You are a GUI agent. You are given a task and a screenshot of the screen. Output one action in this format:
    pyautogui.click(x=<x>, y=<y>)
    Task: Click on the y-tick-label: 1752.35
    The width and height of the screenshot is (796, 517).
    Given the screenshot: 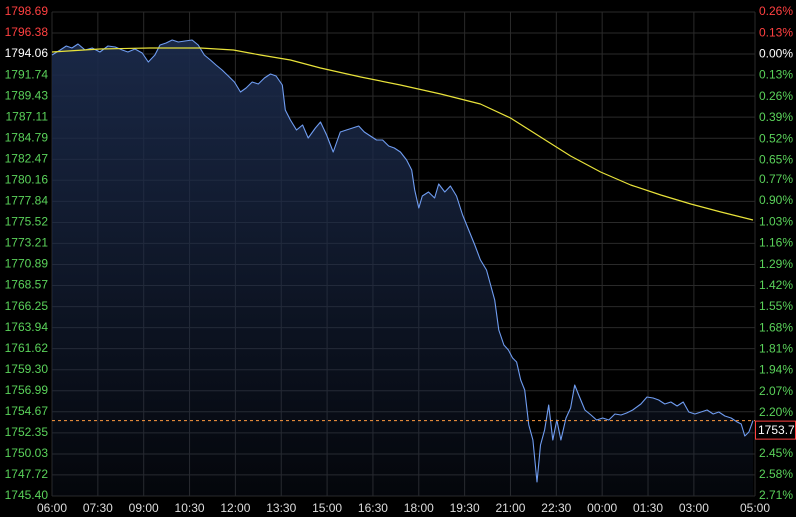 What is the action you would take?
    pyautogui.click(x=27, y=432)
    